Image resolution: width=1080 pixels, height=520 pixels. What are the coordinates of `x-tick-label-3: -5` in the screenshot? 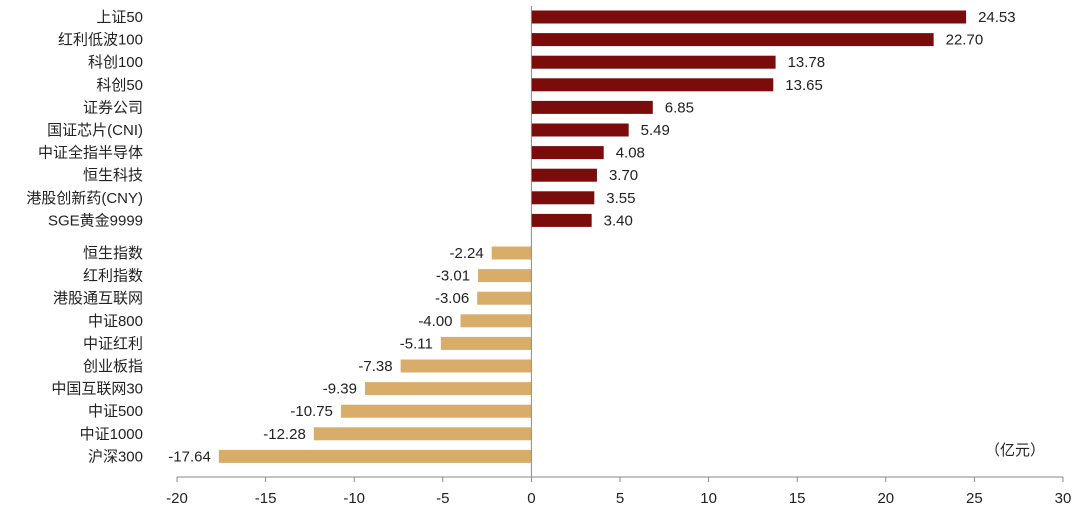 It's located at (442, 498).